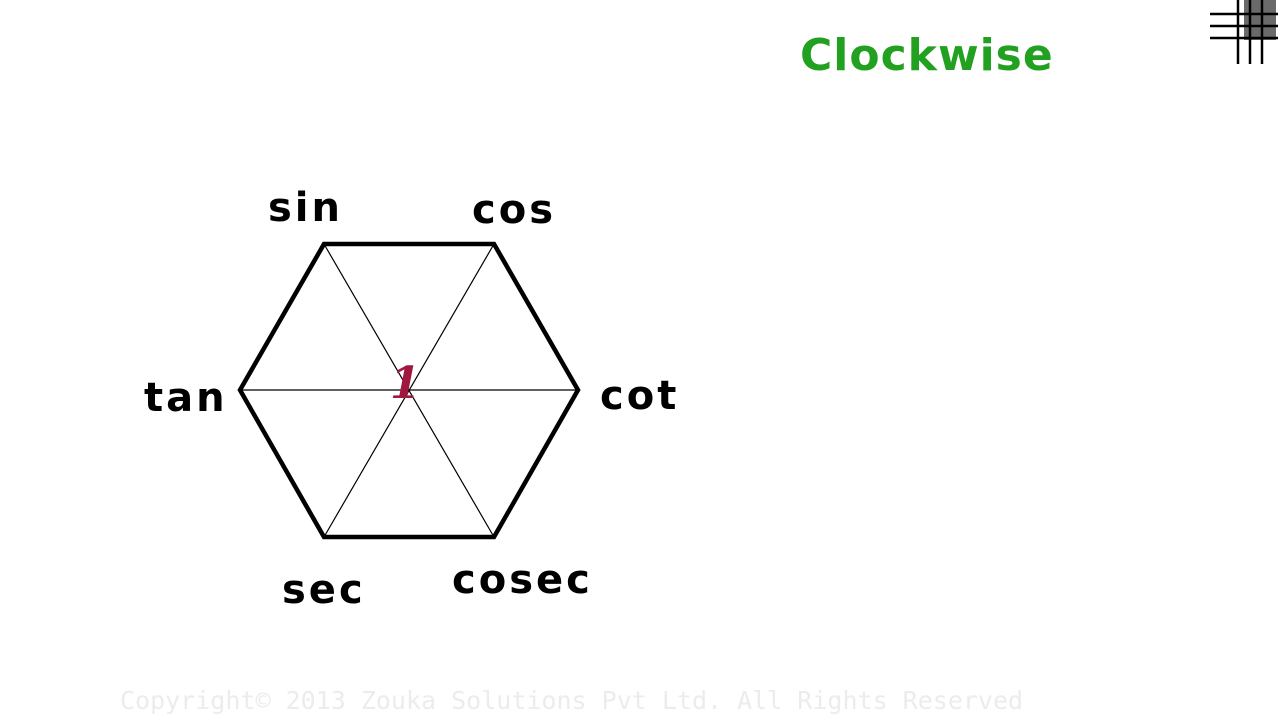  What do you see at coordinates (324, 590) in the screenshot?
I see `label-sec: sec` at bounding box center [324, 590].